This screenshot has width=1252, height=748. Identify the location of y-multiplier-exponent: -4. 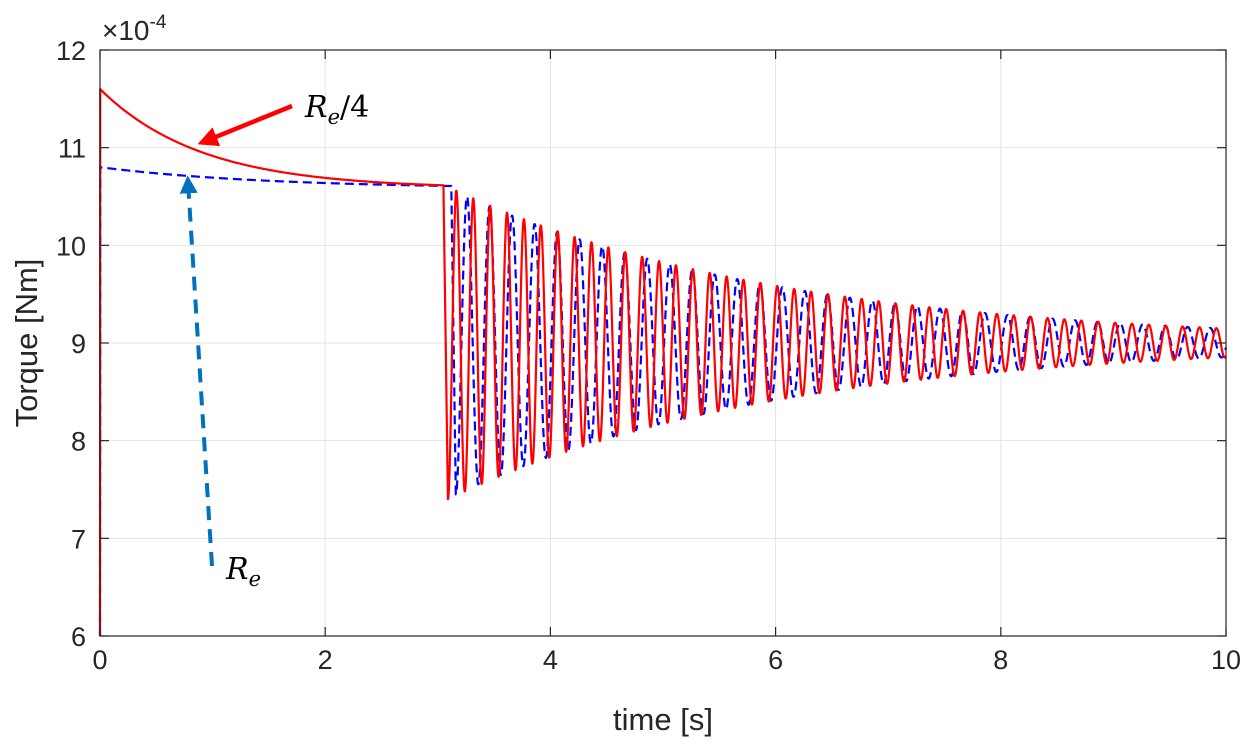
(158, 22).